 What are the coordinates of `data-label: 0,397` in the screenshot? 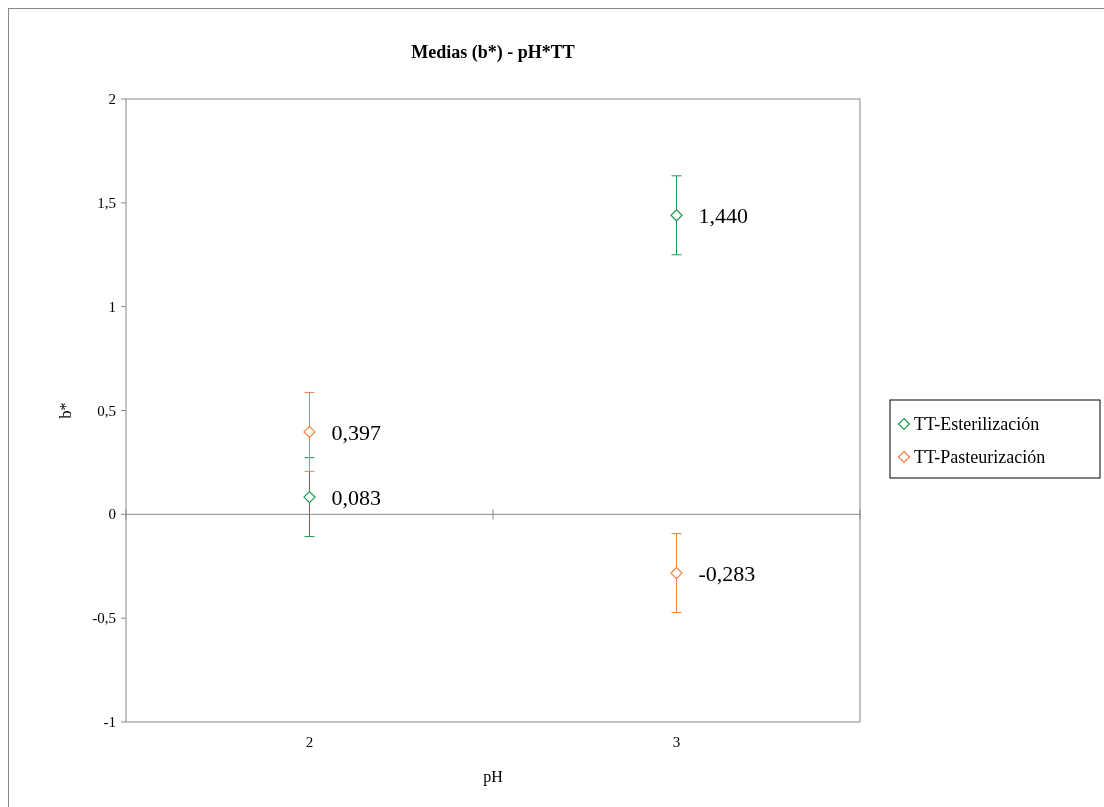 It's located at (356, 432).